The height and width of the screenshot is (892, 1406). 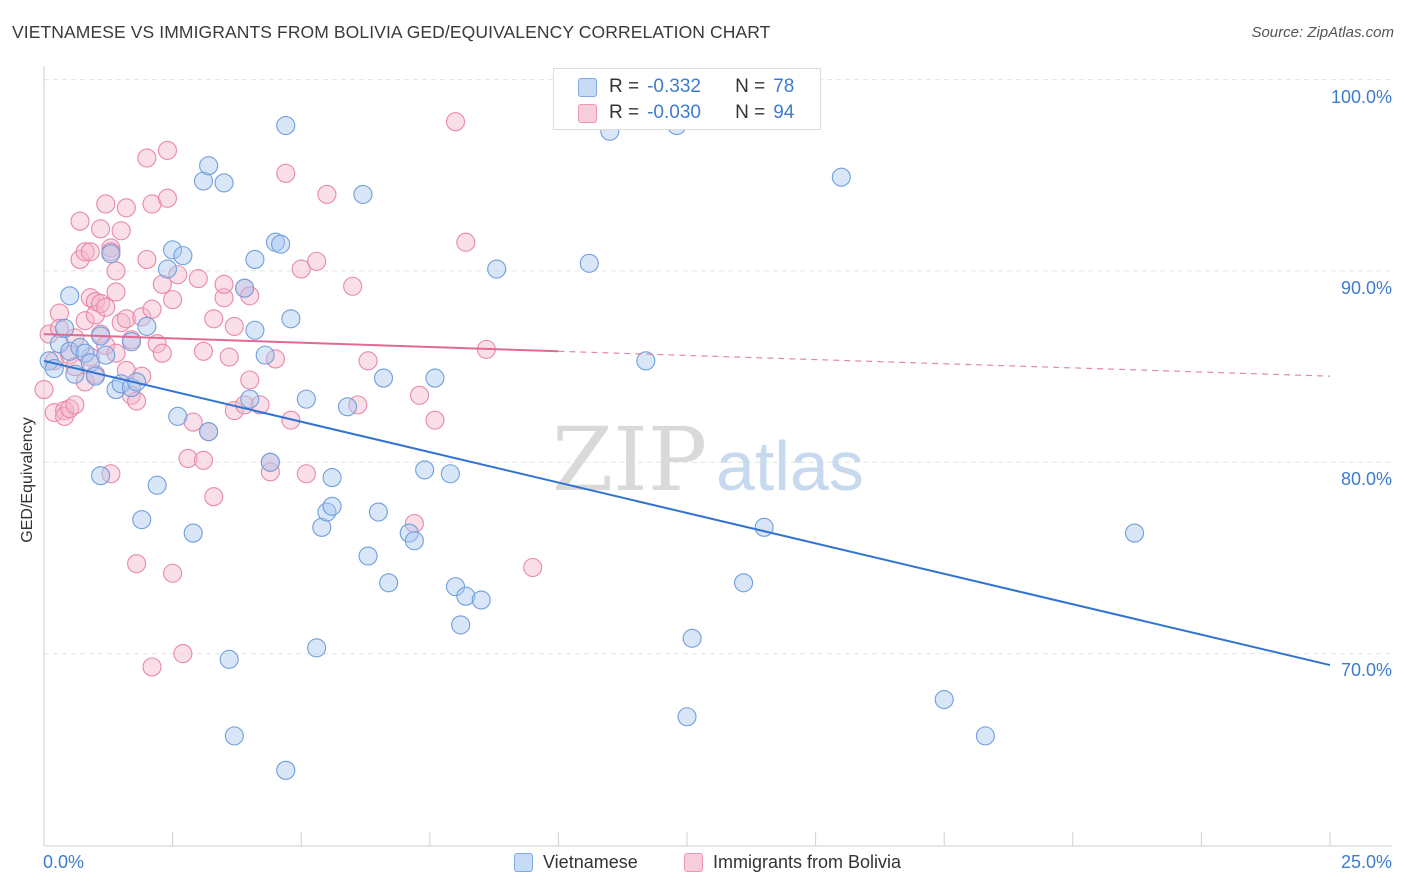 What do you see at coordinates (28, 479) in the screenshot?
I see `y-axis-label-wrap: GED/Equivalency` at bounding box center [28, 479].